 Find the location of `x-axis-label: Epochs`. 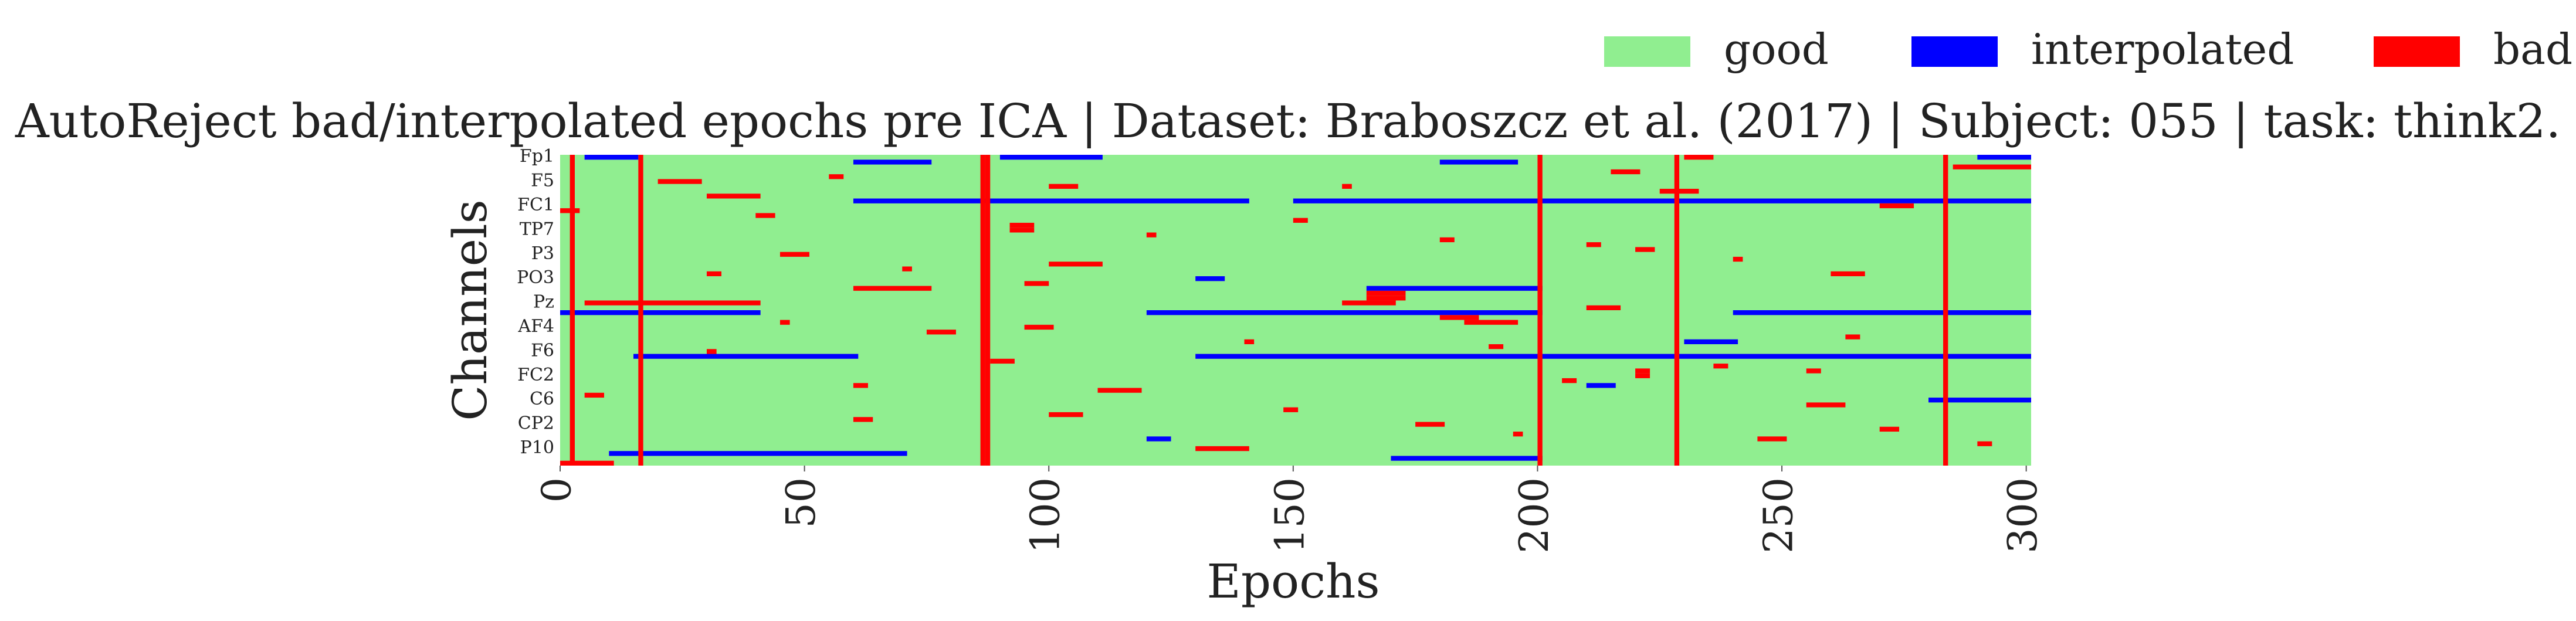

x-axis-label: Epochs is located at coordinates (1292, 581).